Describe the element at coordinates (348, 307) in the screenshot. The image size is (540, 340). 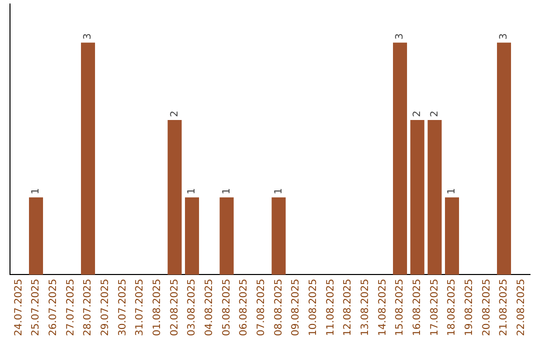
I see `x-tick-label: 12.08.2025` at that location.